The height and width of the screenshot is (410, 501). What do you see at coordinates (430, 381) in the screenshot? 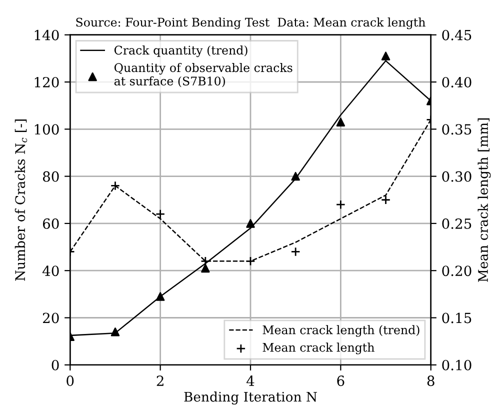
I see `x-tick-label: 8` at bounding box center [430, 381].